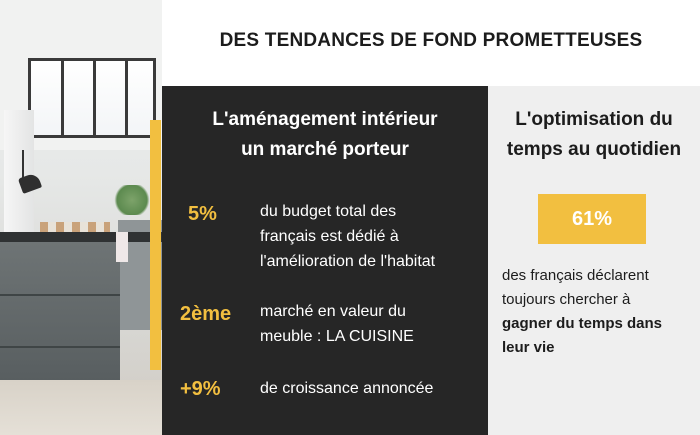 The image size is (700, 435). Describe the element at coordinates (325, 119) in the screenshot. I see `left-heading-line: L'aménagement intérieur` at that location.